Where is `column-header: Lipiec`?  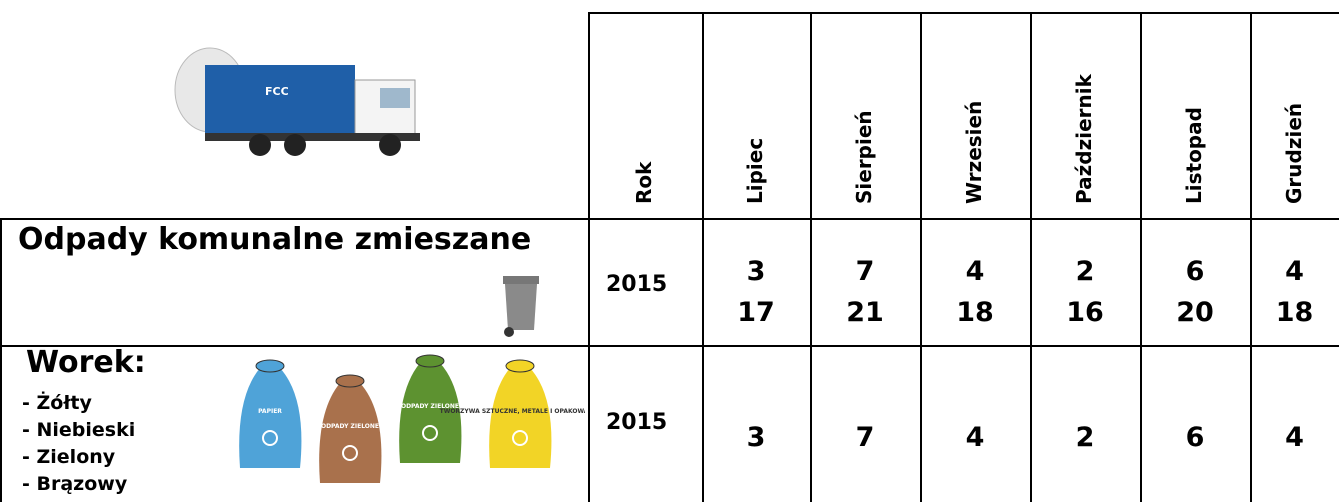 column-header: Lipiec is located at coordinates (755, 170).